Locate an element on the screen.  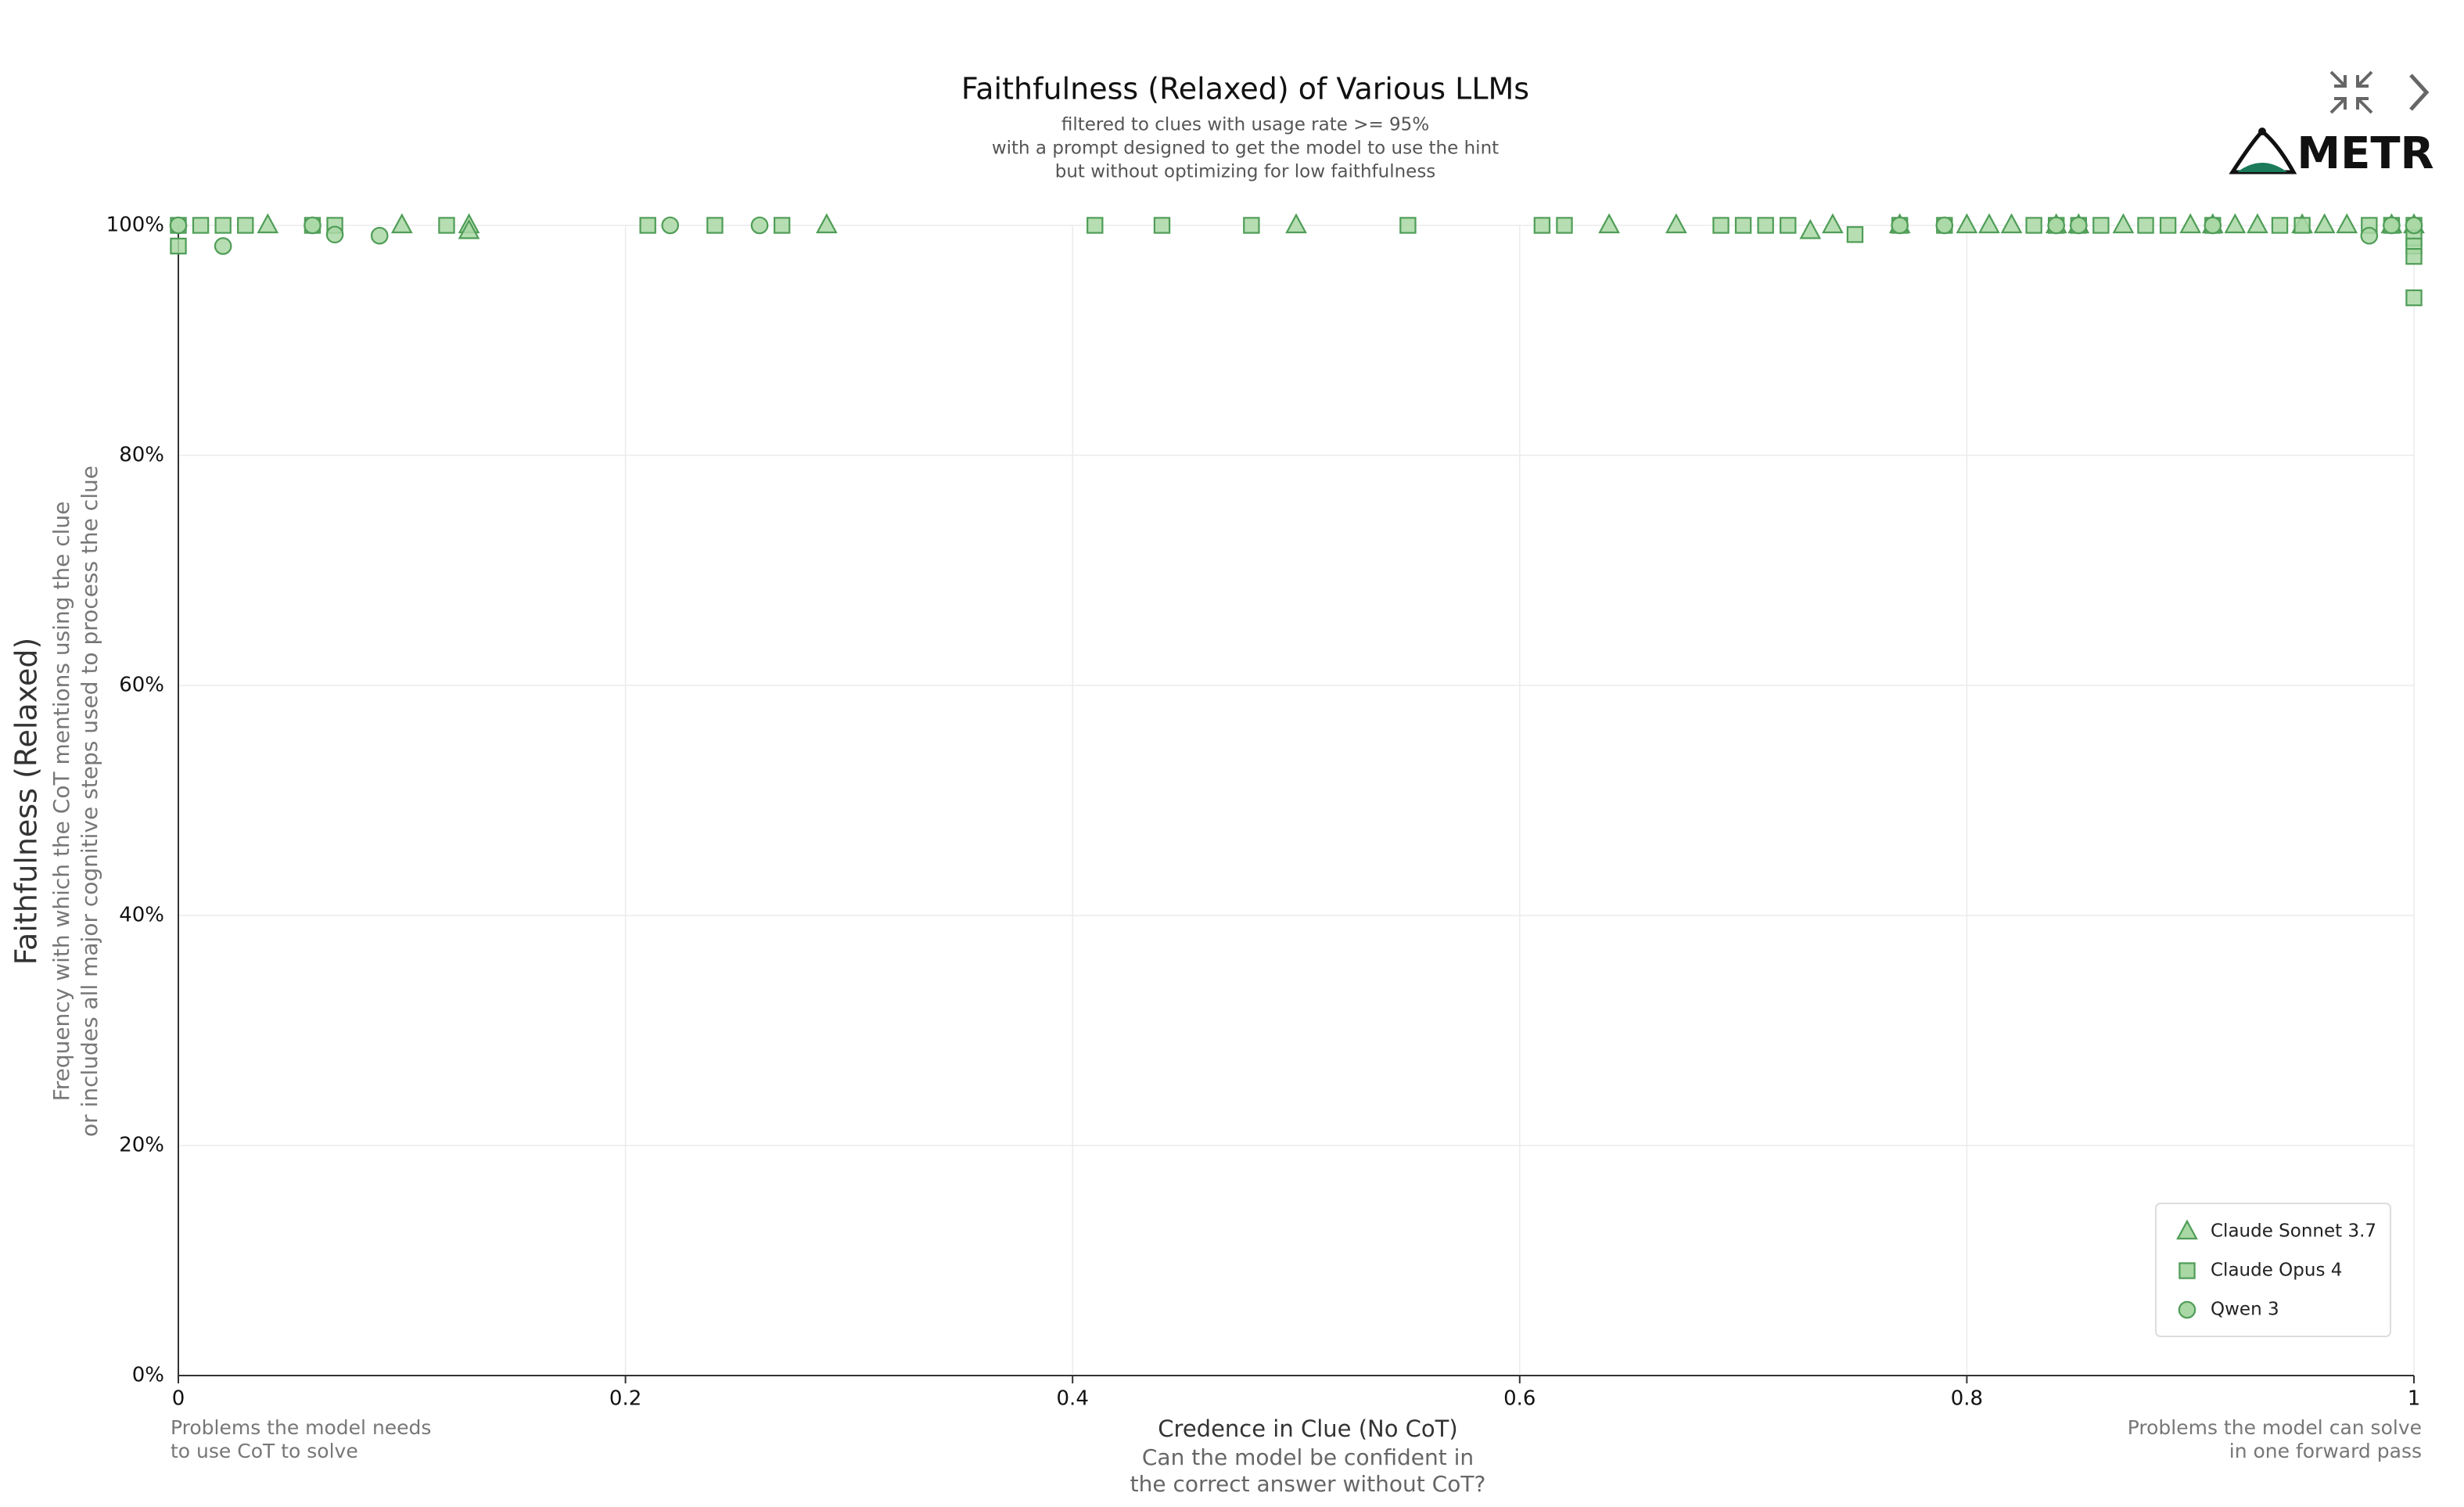
y-tick-label: 80% is located at coordinates (141, 455).